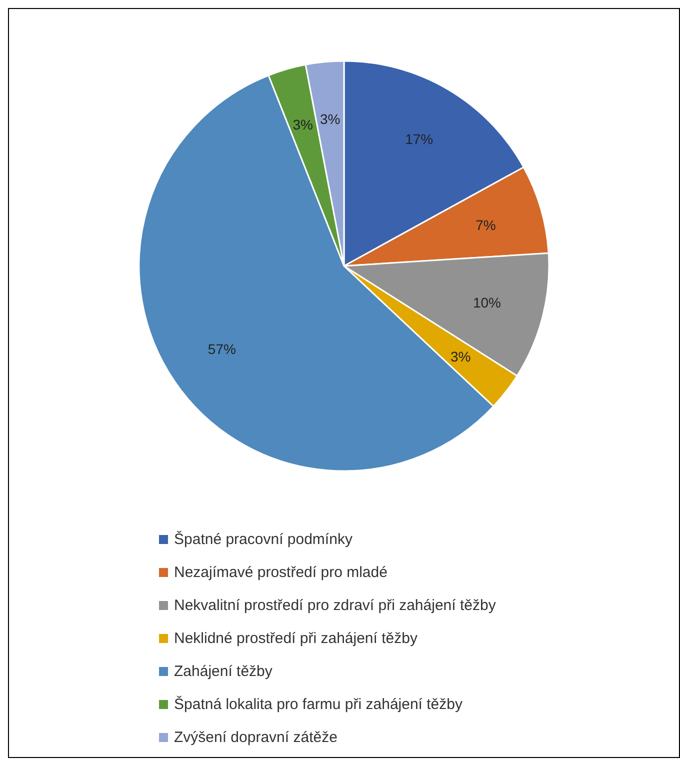 This screenshot has height=760, width=680. What do you see at coordinates (256, 737) in the screenshot?
I see `legend-label: Zvýšení dopravní zátěže` at bounding box center [256, 737].